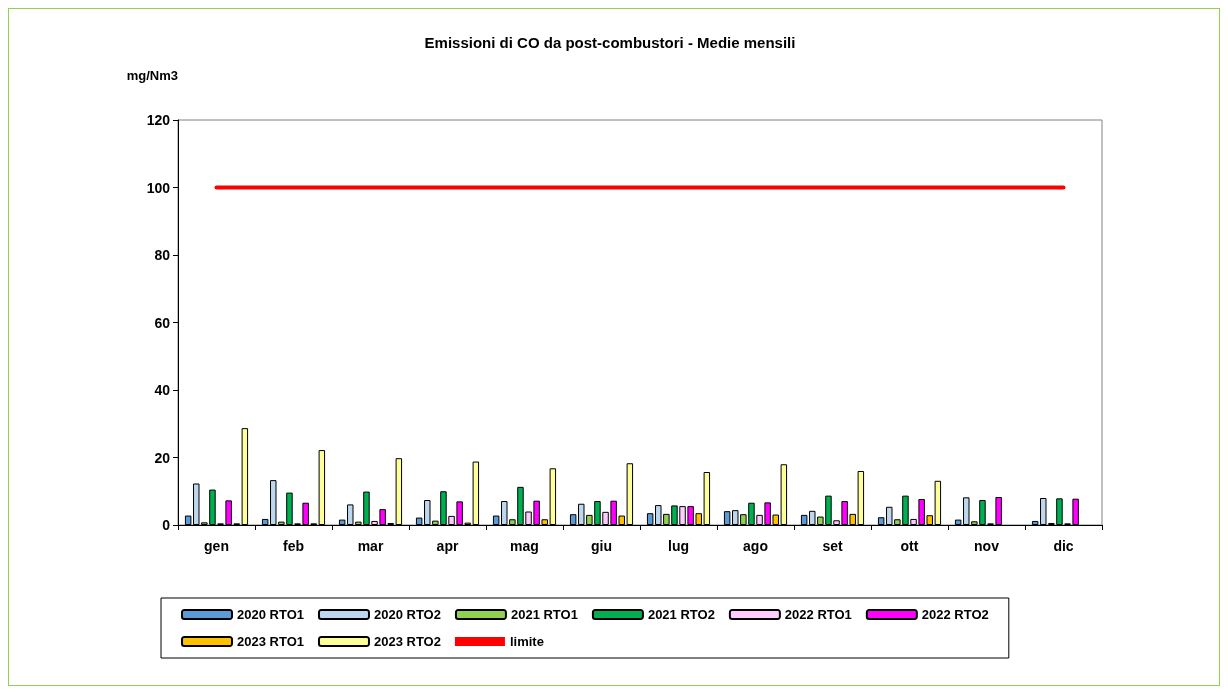 The image size is (1228, 694). Describe the element at coordinates (152, 75) in the screenshot. I see `y-axis-title: mg/Nm3` at that location.